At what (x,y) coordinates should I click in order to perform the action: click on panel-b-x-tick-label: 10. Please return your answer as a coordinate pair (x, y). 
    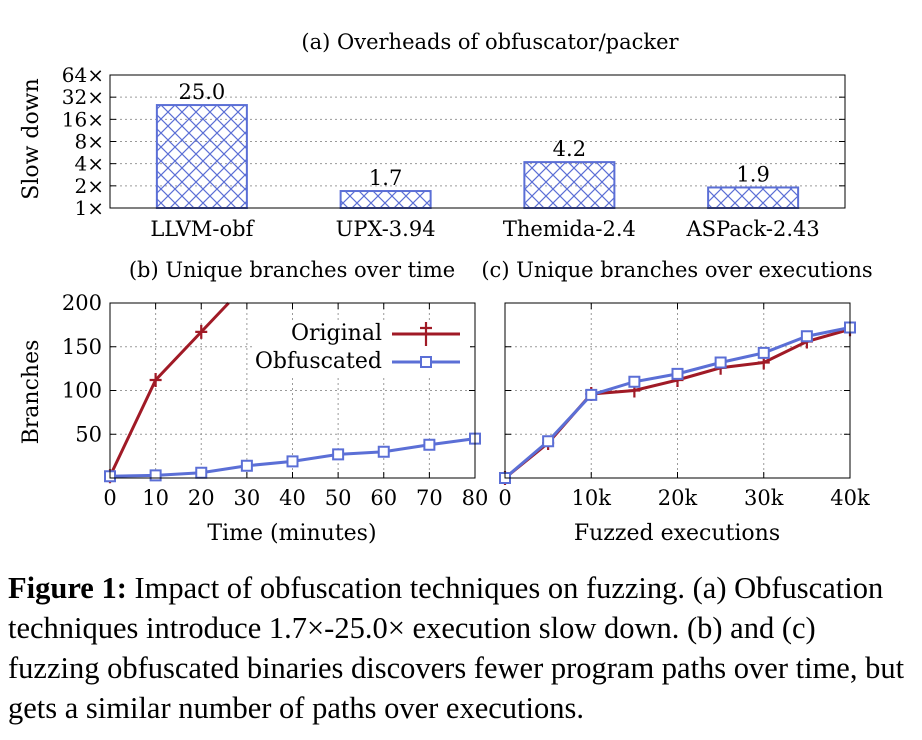
    Looking at the image, I should click on (155, 498).